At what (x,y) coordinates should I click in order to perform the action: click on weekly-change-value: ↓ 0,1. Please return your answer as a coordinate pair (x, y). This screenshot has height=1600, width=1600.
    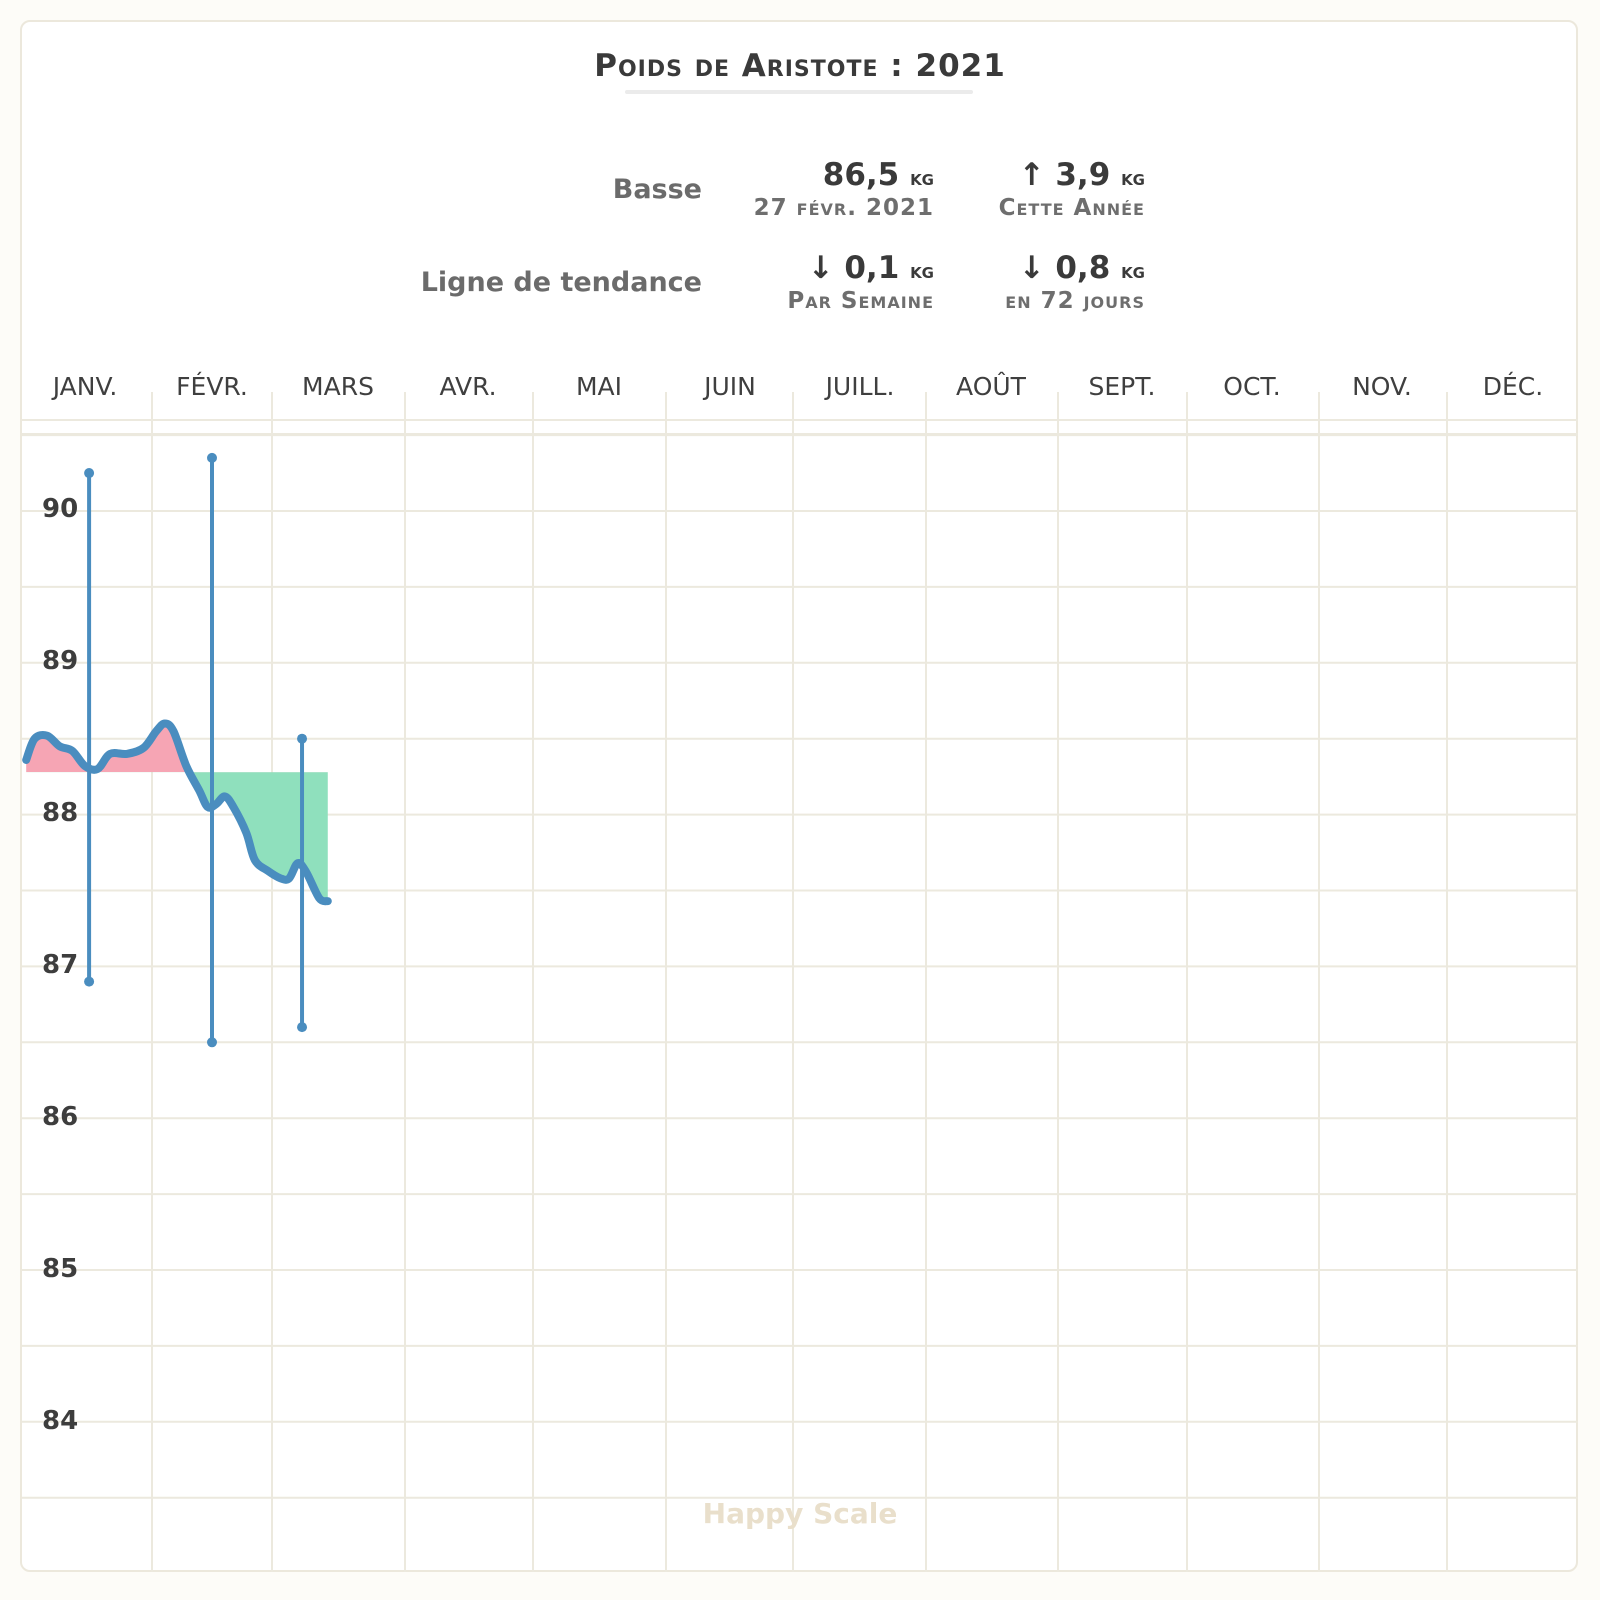
    Looking at the image, I should click on (853, 268).